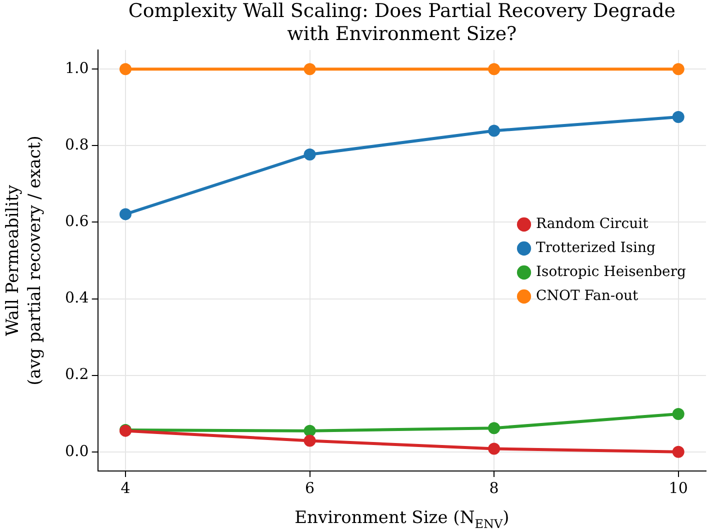  Describe the element at coordinates (587, 296) in the screenshot. I see `legend-label: CNOT Fan-out` at that location.